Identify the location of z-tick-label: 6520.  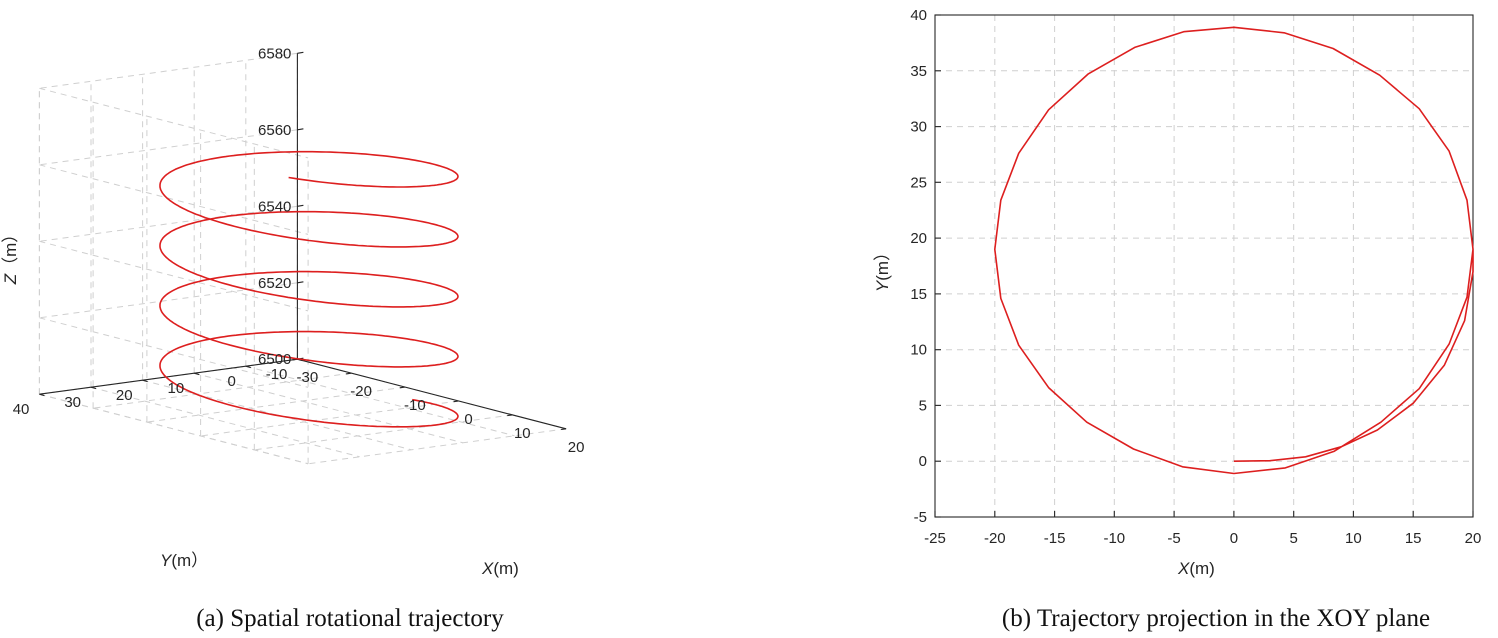
(274, 283).